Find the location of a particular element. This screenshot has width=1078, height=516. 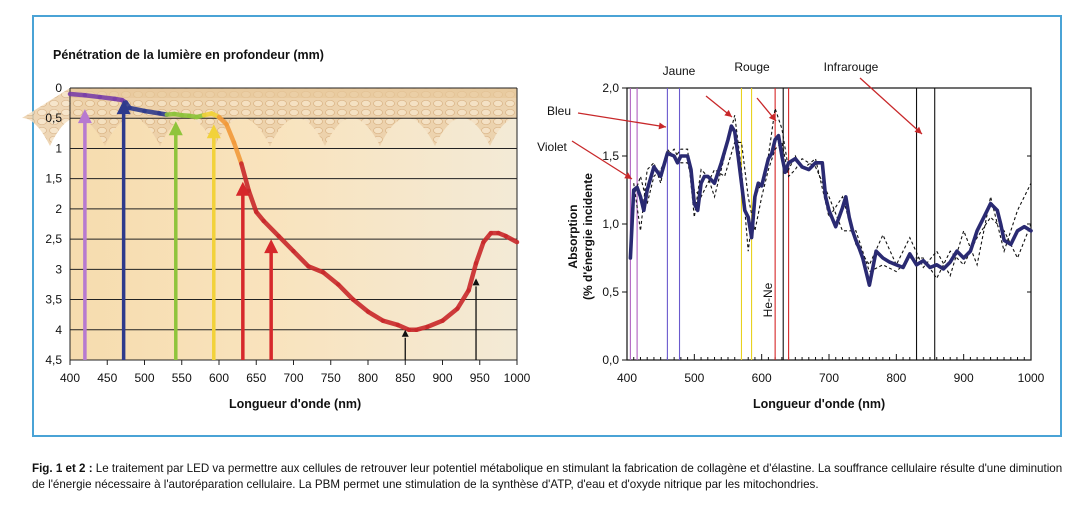

right-x-tick-label: 800 is located at coordinates (896, 378).